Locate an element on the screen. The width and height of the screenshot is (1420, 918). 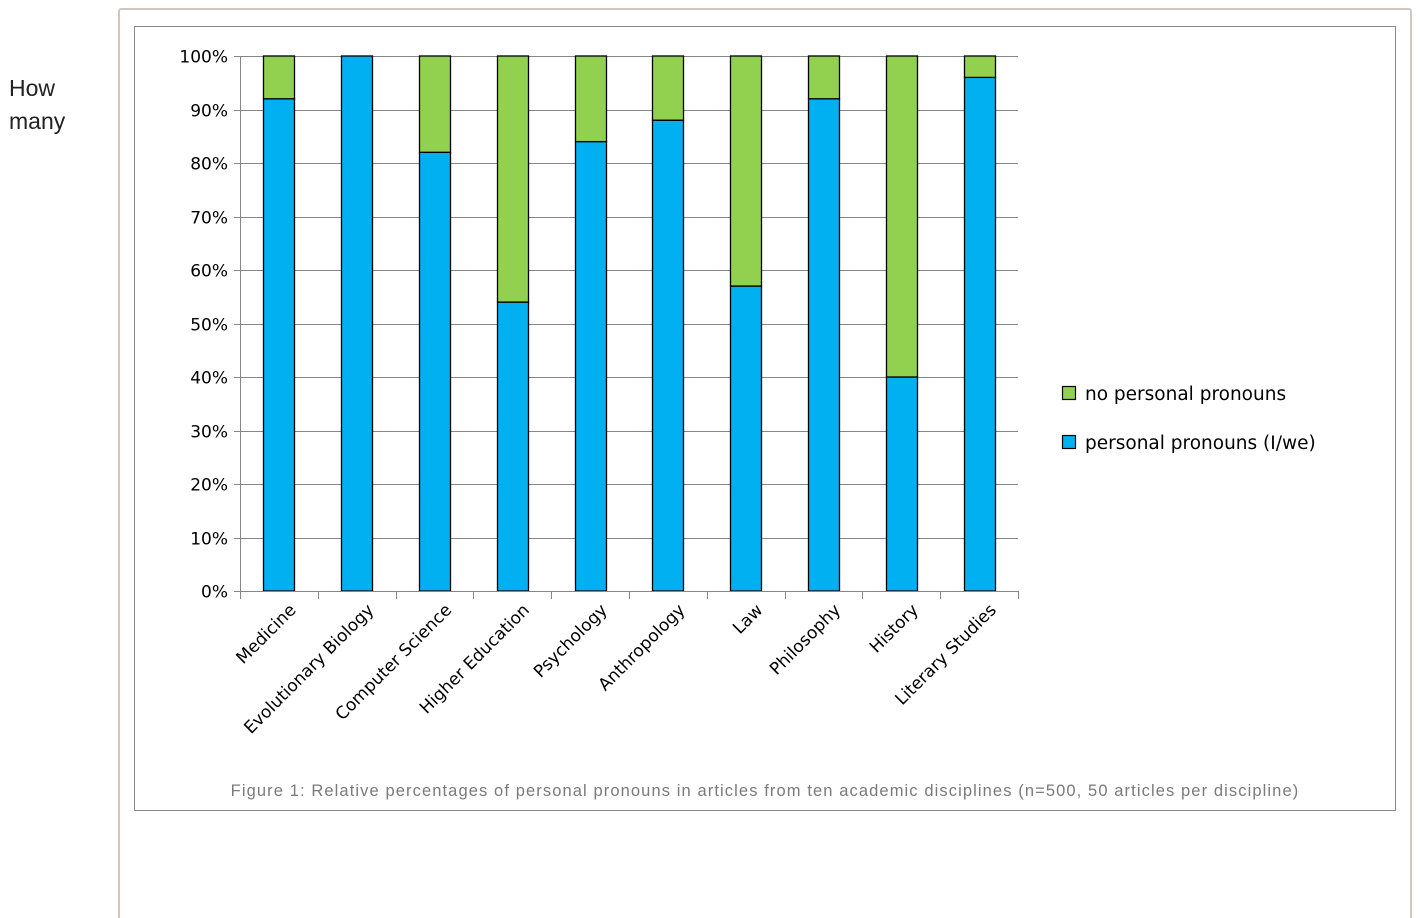
x-tick-label: History is located at coordinates (894, 628).